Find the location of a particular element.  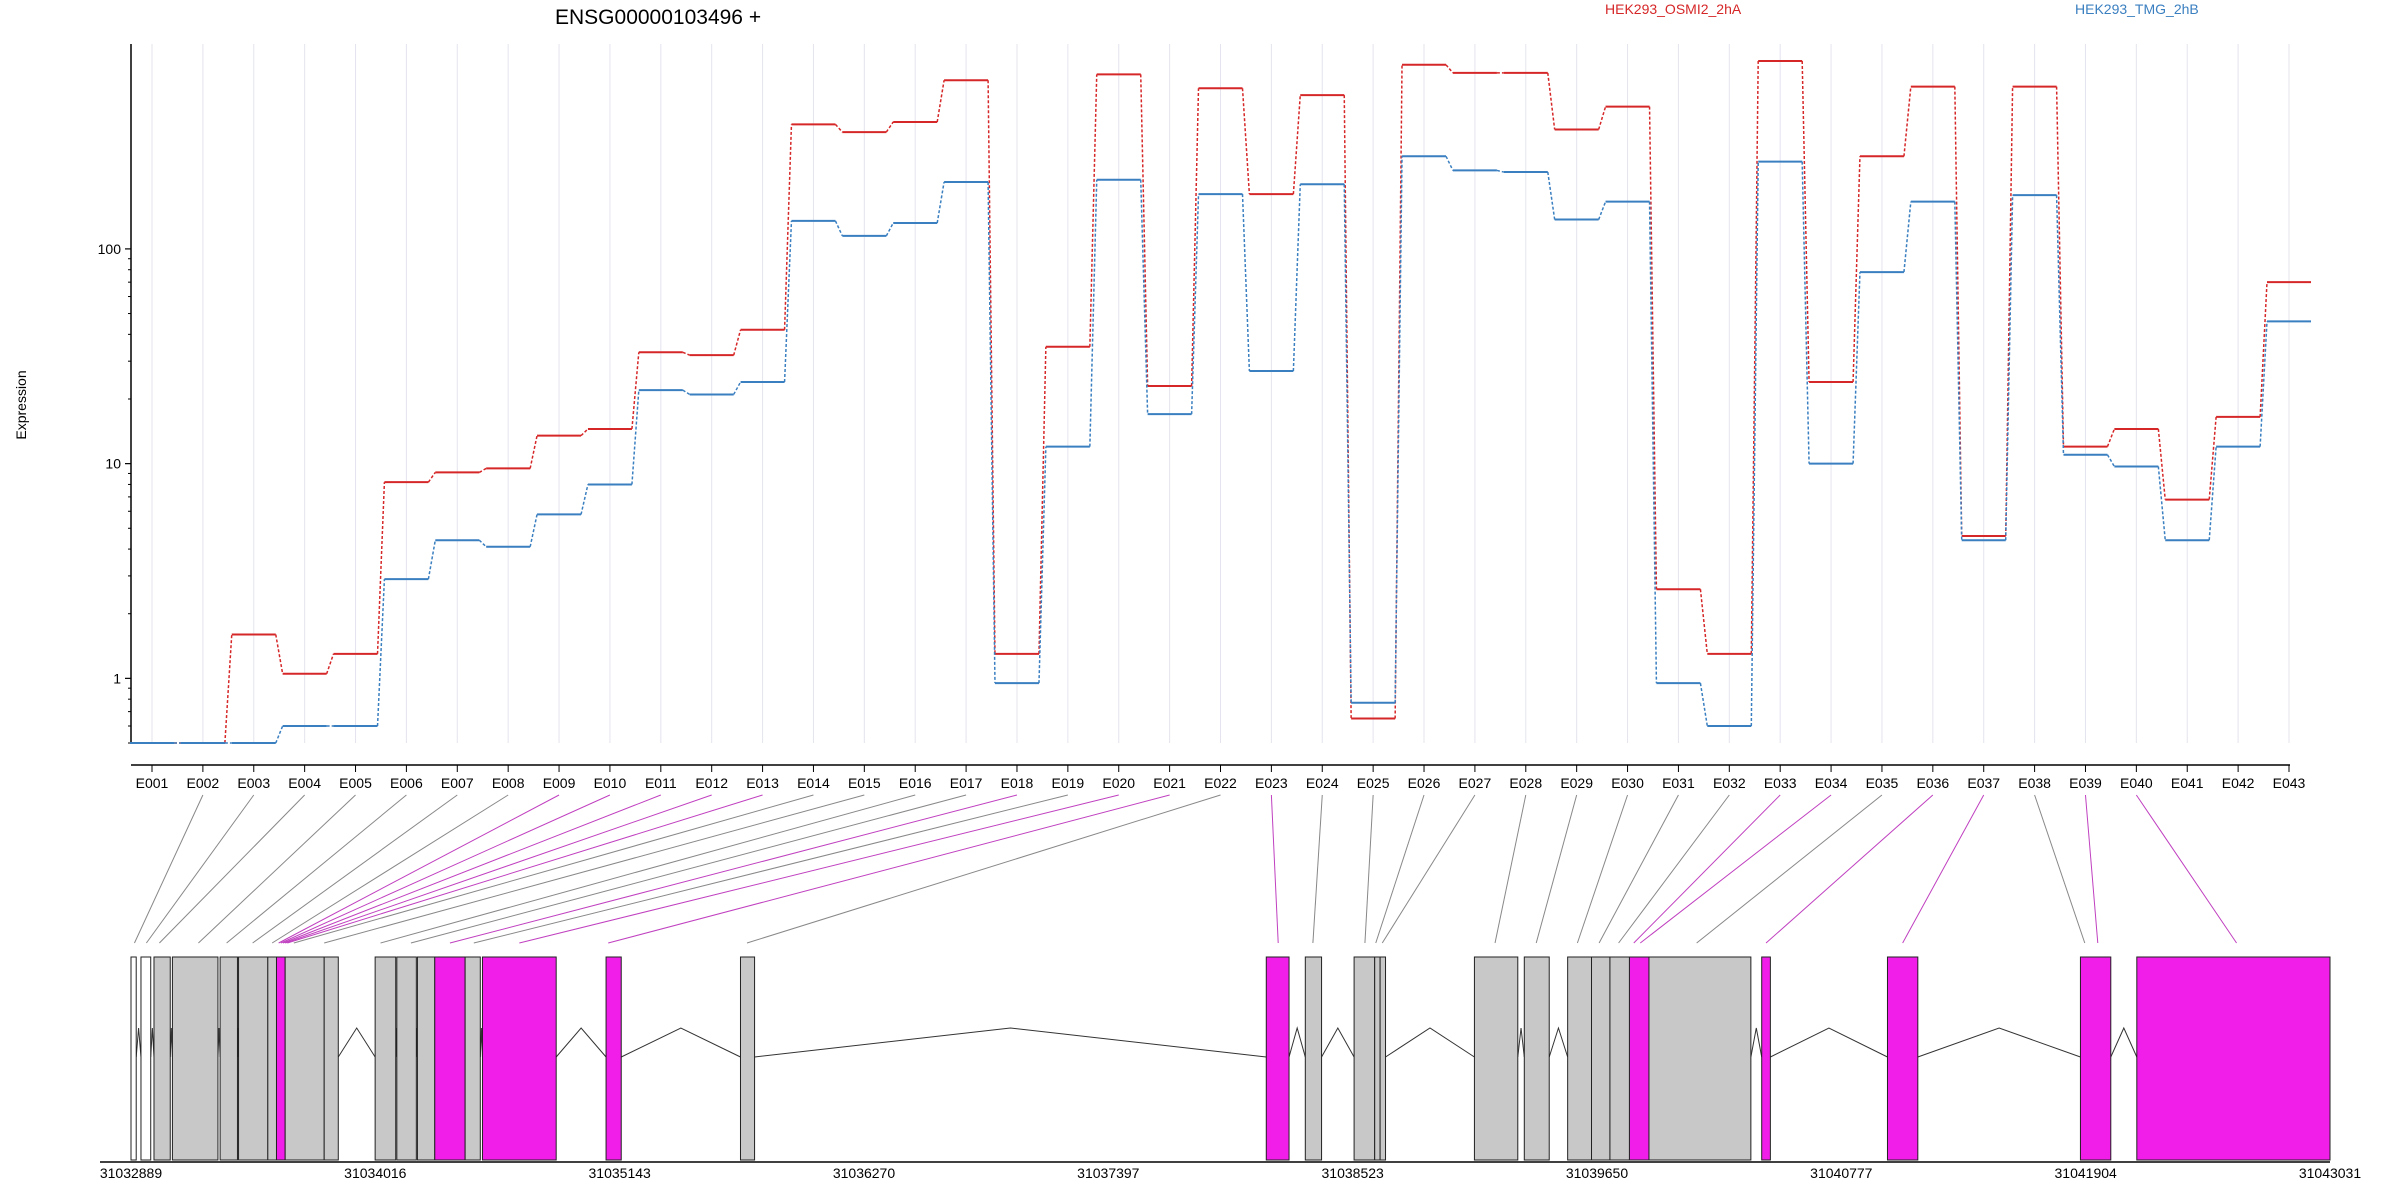

y-tick-label: 100 is located at coordinates (110, 249).